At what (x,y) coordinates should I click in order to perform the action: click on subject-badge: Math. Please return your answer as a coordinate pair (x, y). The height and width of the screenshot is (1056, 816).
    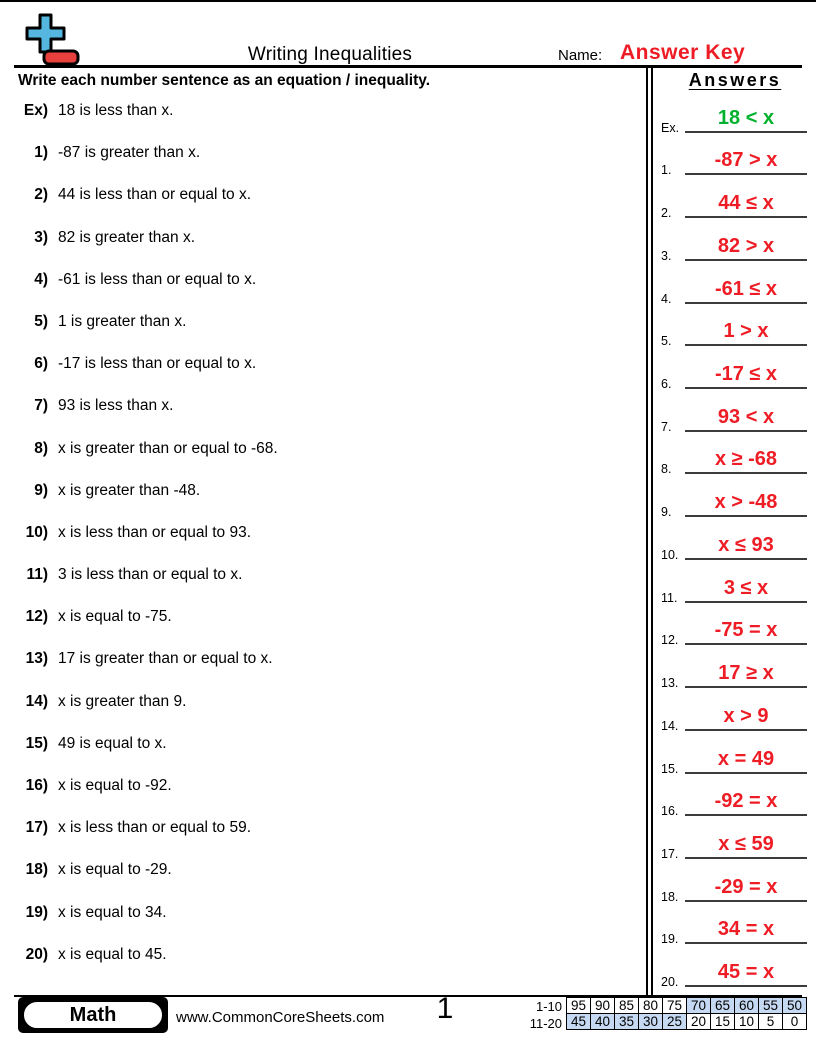
    Looking at the image, I should click on (93, 1015).